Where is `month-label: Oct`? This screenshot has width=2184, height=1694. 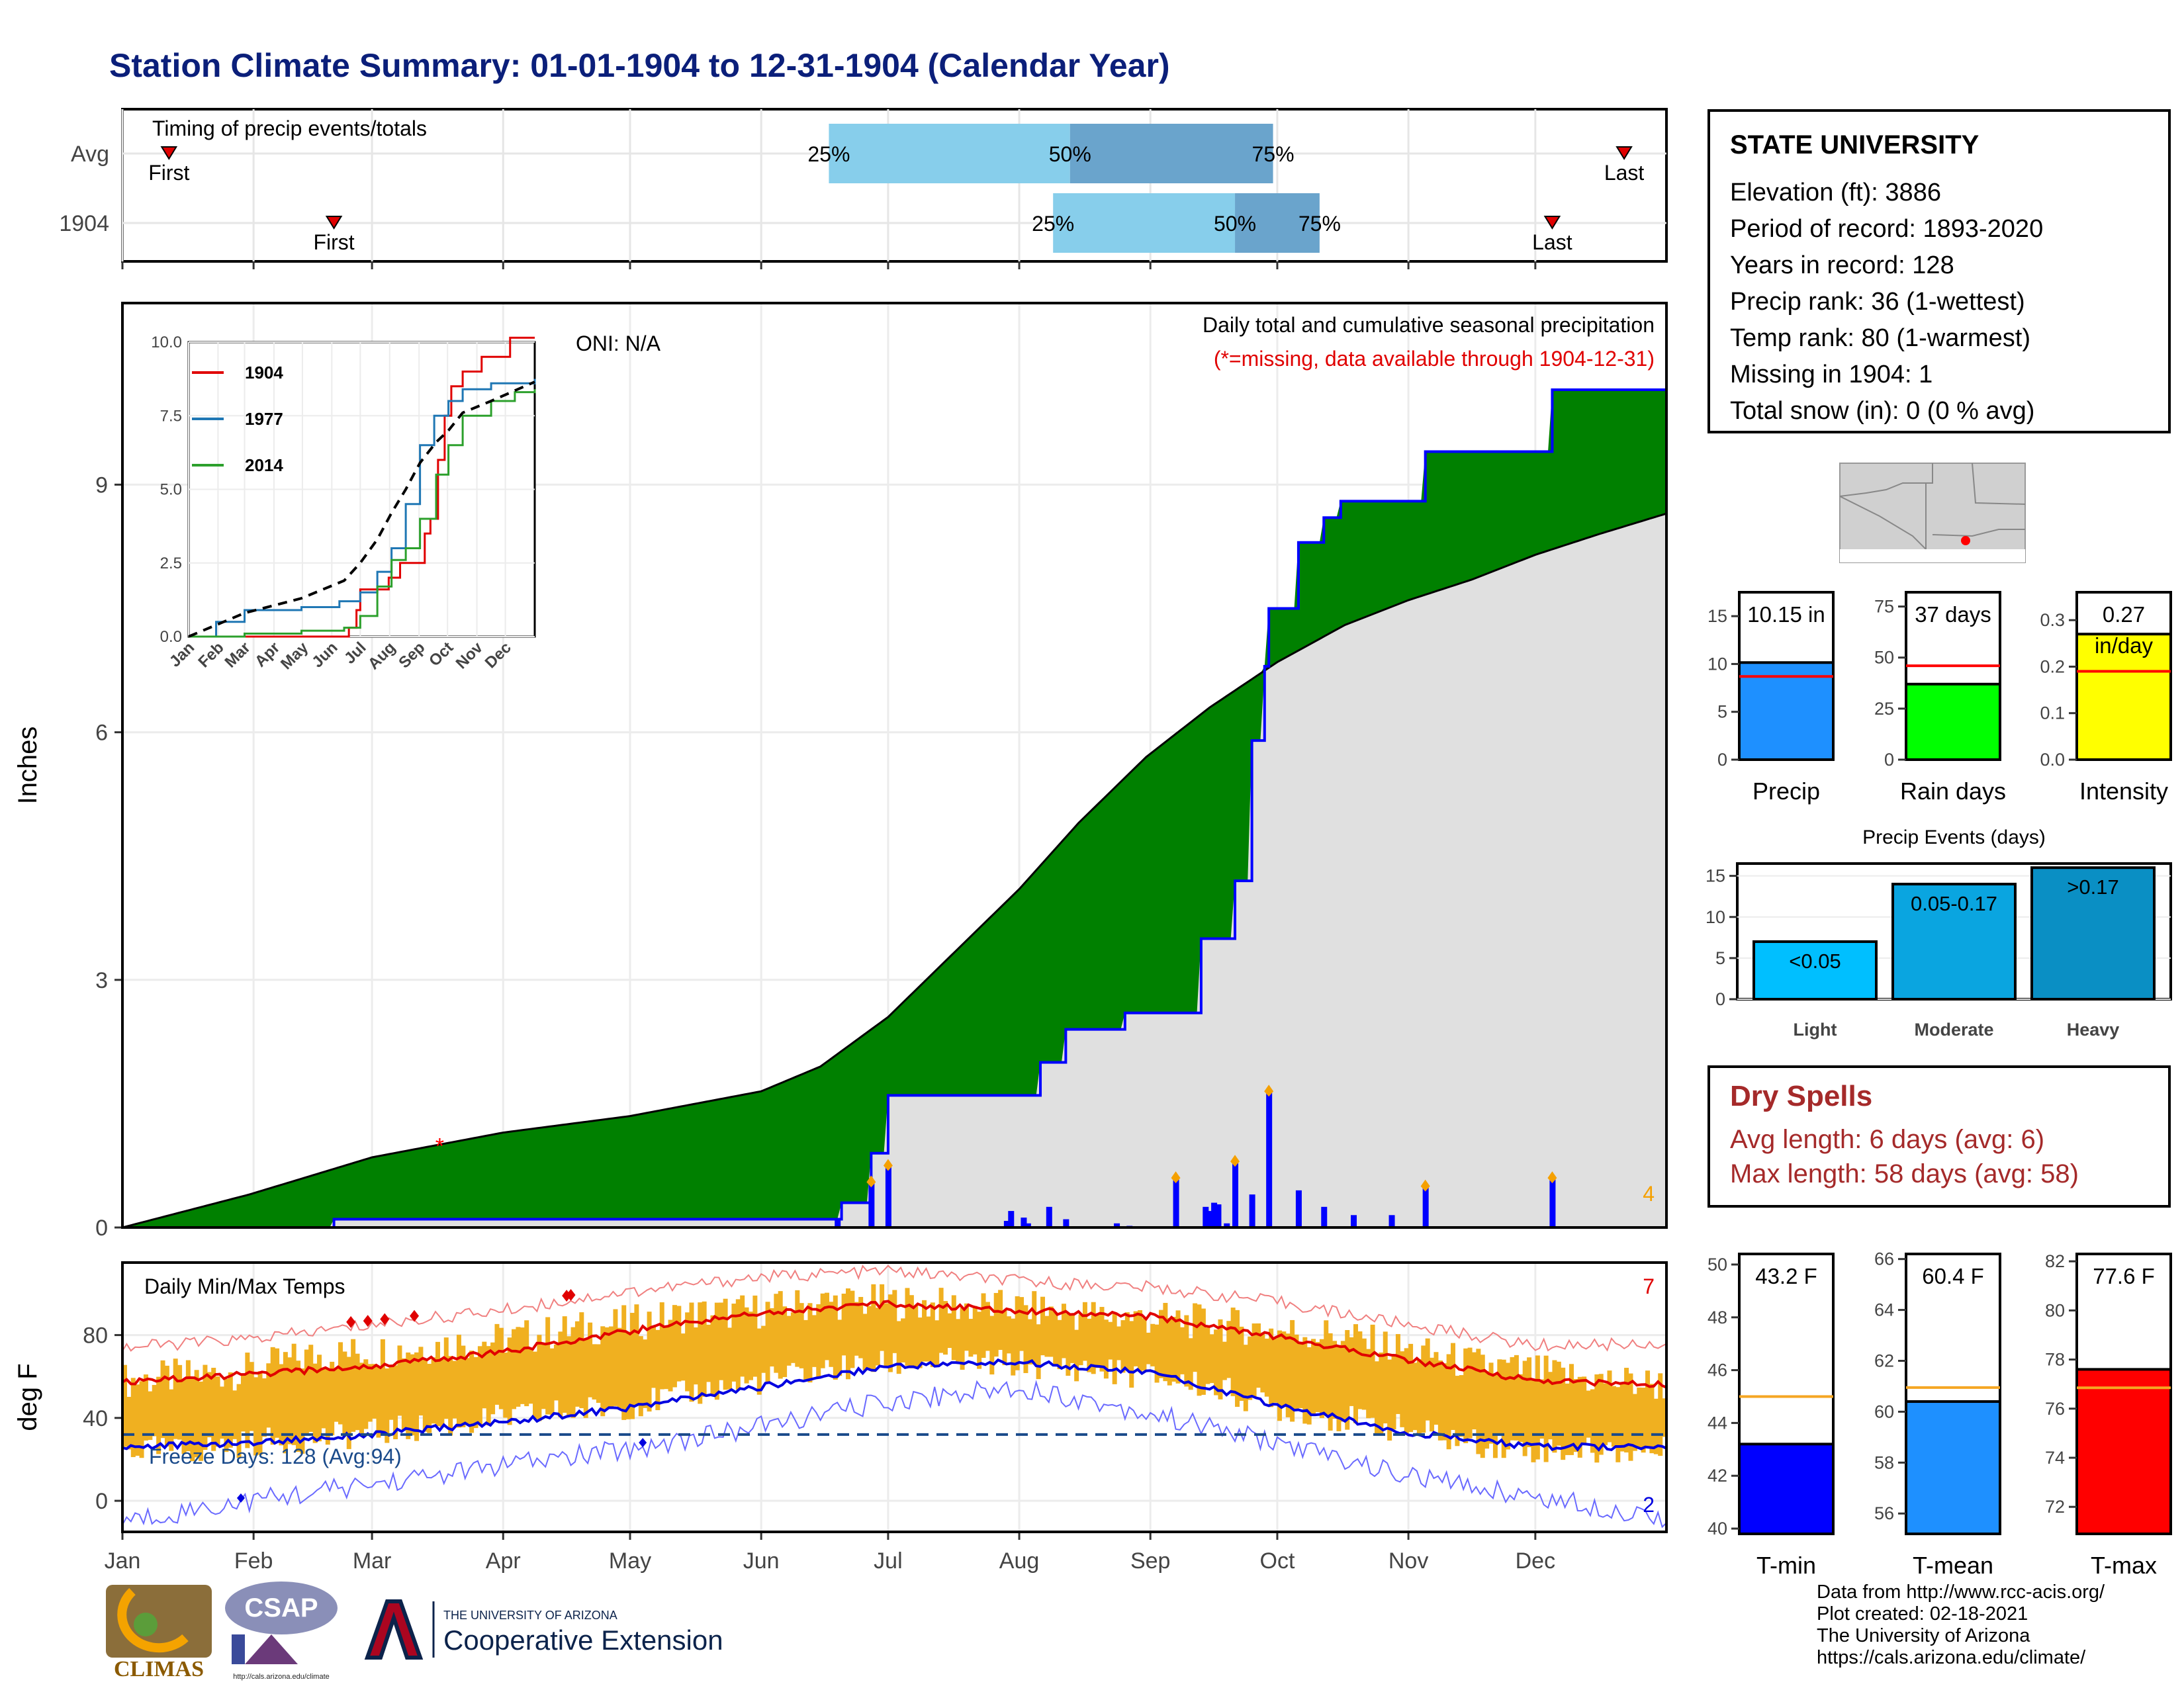 month-label: Oct is located at coordinates (1277, 1561).